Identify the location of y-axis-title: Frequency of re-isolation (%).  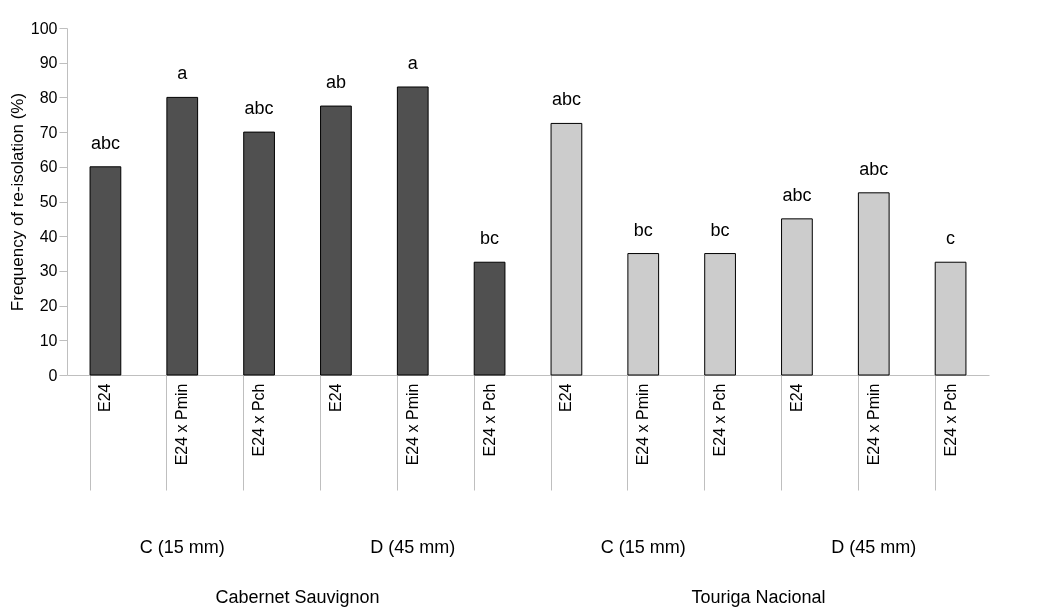
(17, 202).